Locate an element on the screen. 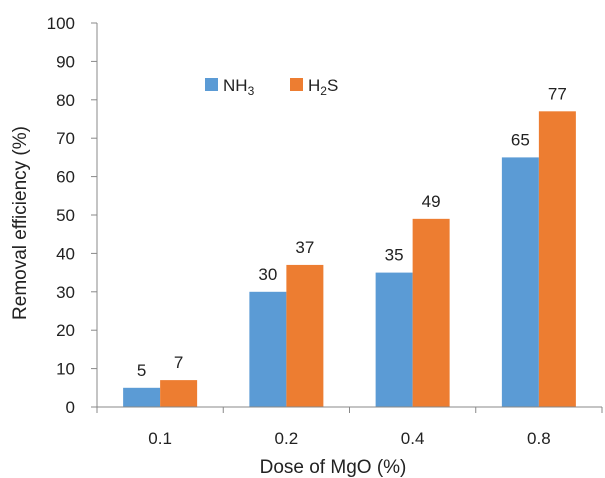 This screenshot has width=605, height=478. y-tick-label: 10 is located at coordinates (65, 369).